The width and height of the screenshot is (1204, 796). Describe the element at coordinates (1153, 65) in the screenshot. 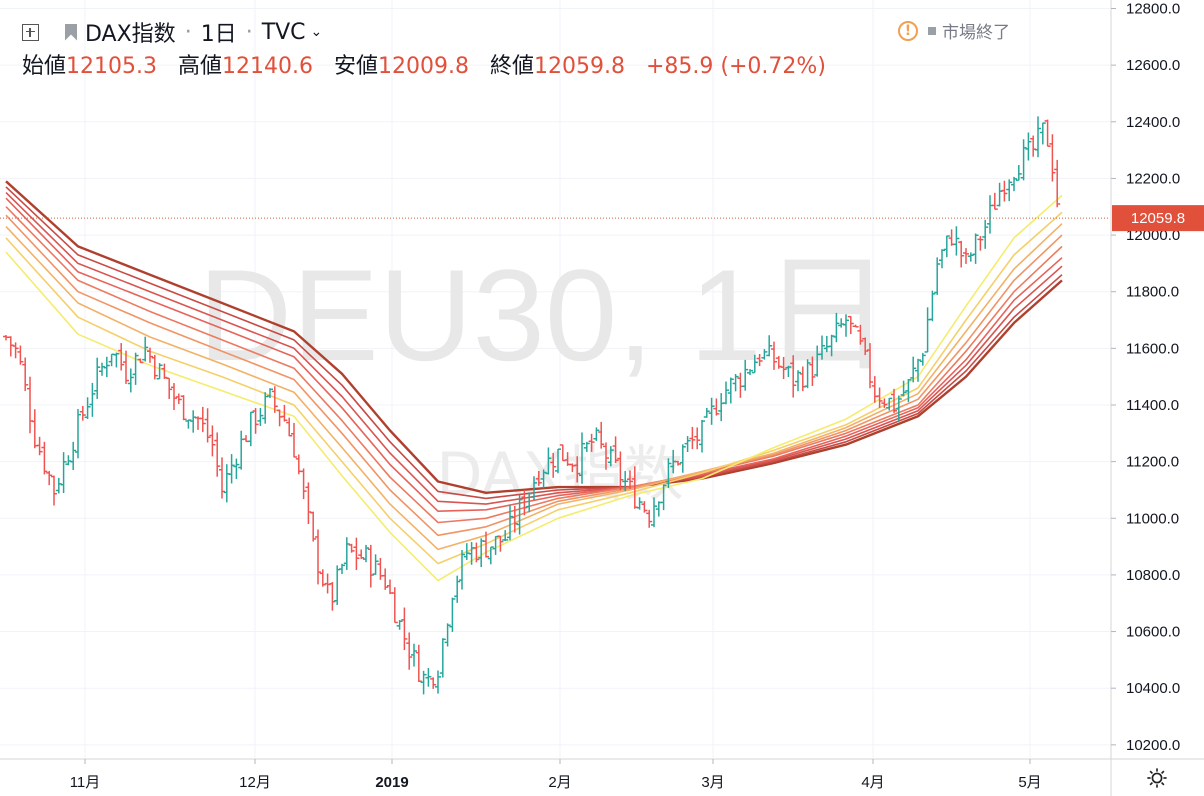

I see `y-tick-label: 12600.0` at that location.